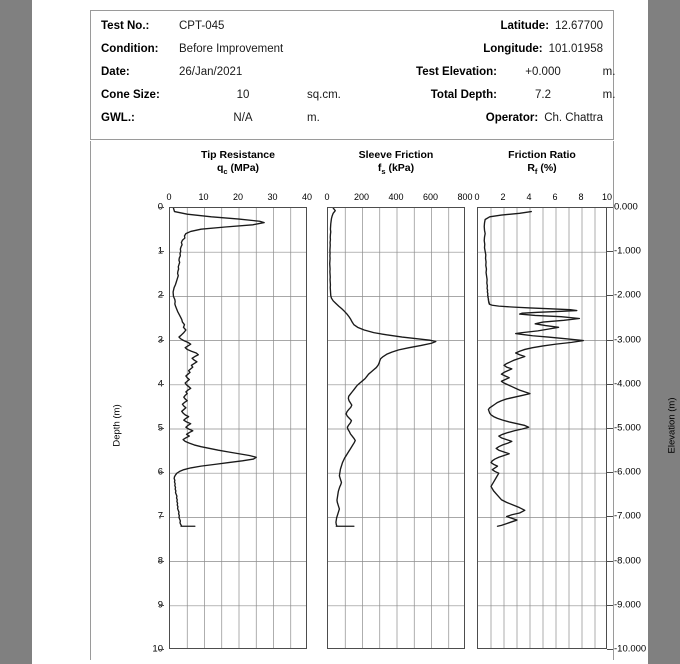  Describe the element at coordinates (609, 95) in the screenshot. I see `total-depth-unit: m.` at that location.